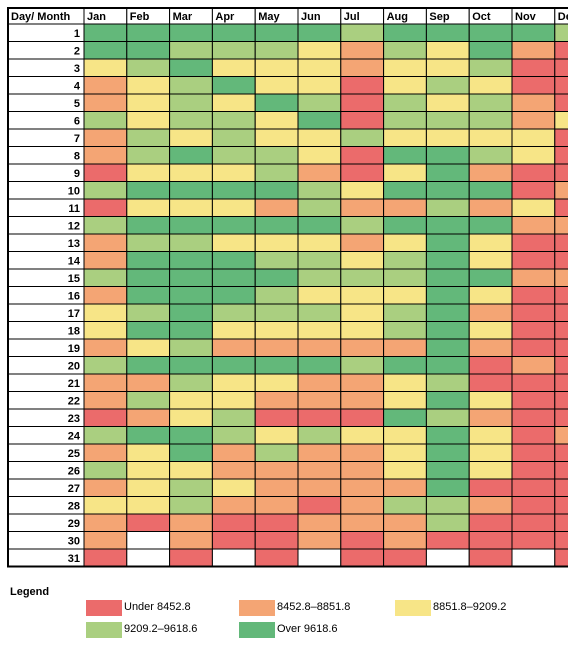 Image resolution: width=568 pixels, height=651 pixels. Describe the element at coordinates (104, 630) in the screenshot. I see `legend-swatch-high` at that location.